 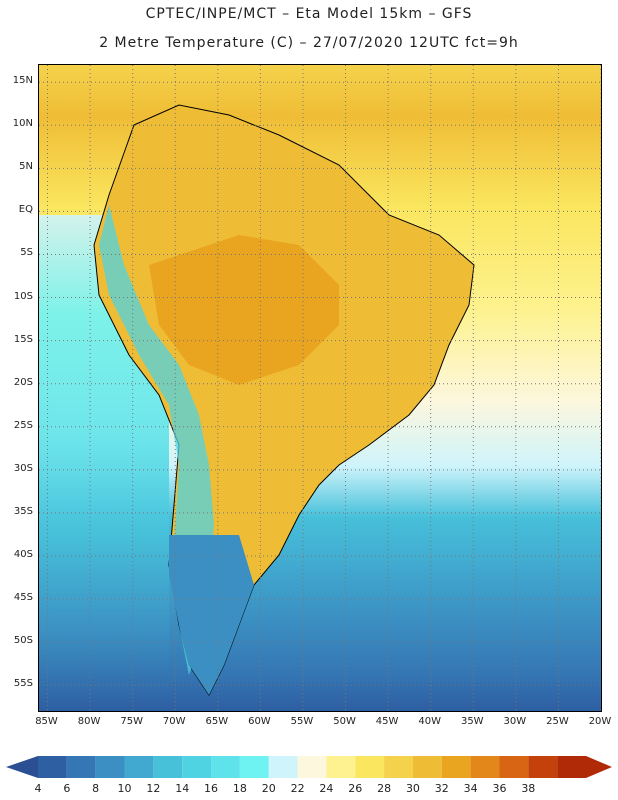 What do you see at coordinates (153, 788) in the screenshot?
I see `colorbar-tick-label: 12` at bounding box center [153, 788].